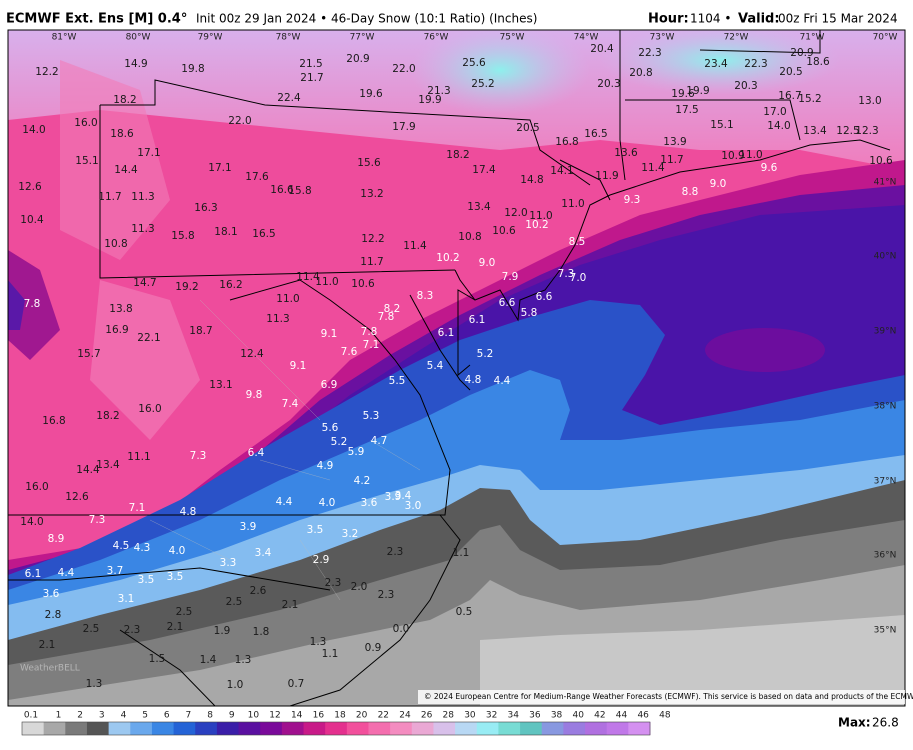  What do you see at coordinates (427, 716) in the screenshot?
I see `colorbar-label: 26` at bounding box center [427, 716].